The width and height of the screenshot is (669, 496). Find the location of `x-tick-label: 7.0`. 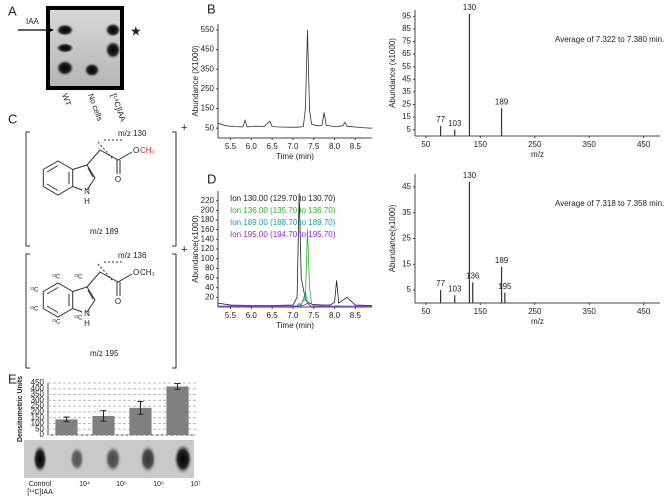

x-tick-label: 7.0 is located at coordinates (293, 146).